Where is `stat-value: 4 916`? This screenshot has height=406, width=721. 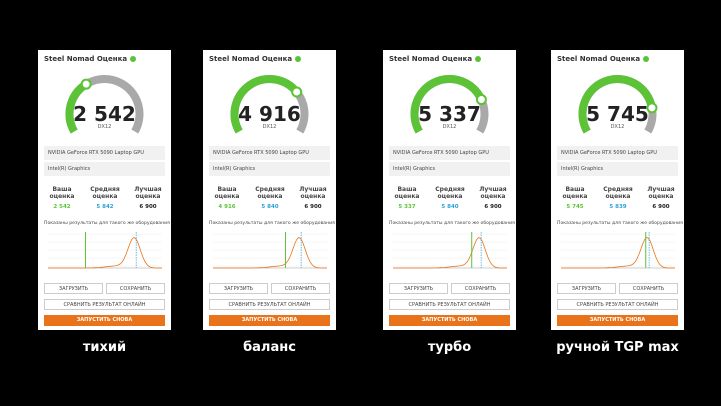
stat-value: 4 916 is located at coordinates (227, 207).